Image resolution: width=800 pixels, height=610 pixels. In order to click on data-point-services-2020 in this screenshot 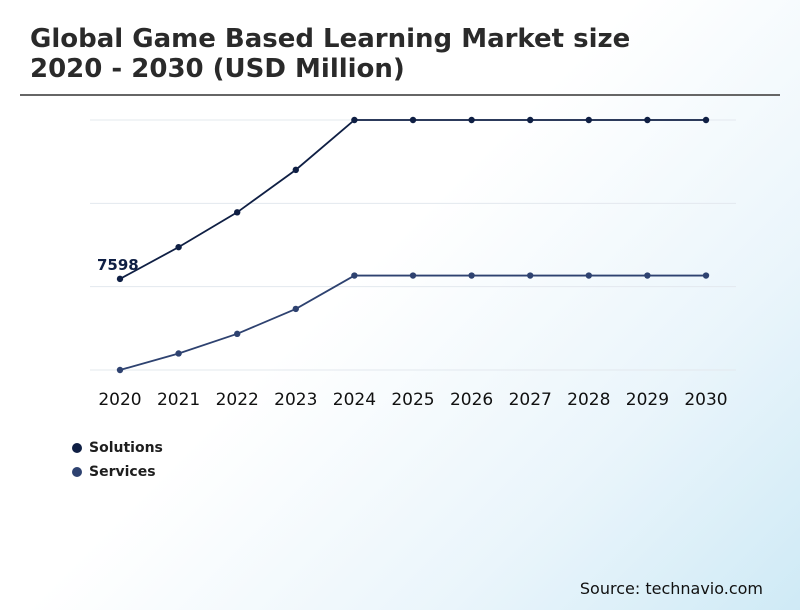, I will do `click(120, 370)`.